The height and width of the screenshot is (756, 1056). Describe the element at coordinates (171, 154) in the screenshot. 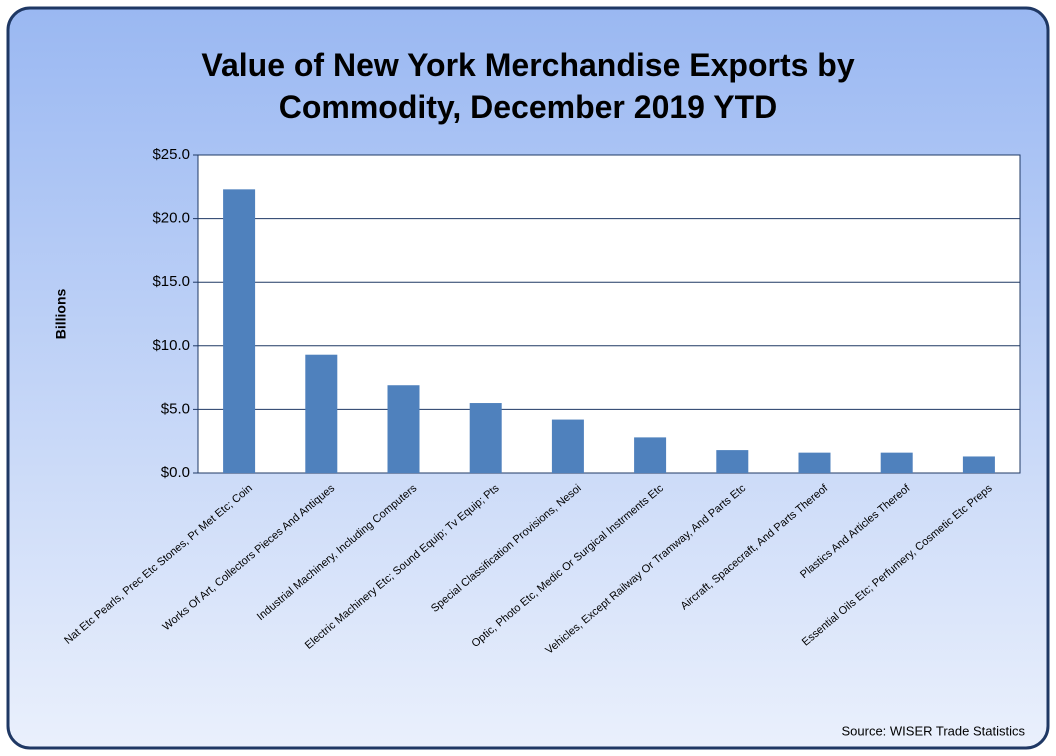

I see `y-tick-label: $25.0` at that location.